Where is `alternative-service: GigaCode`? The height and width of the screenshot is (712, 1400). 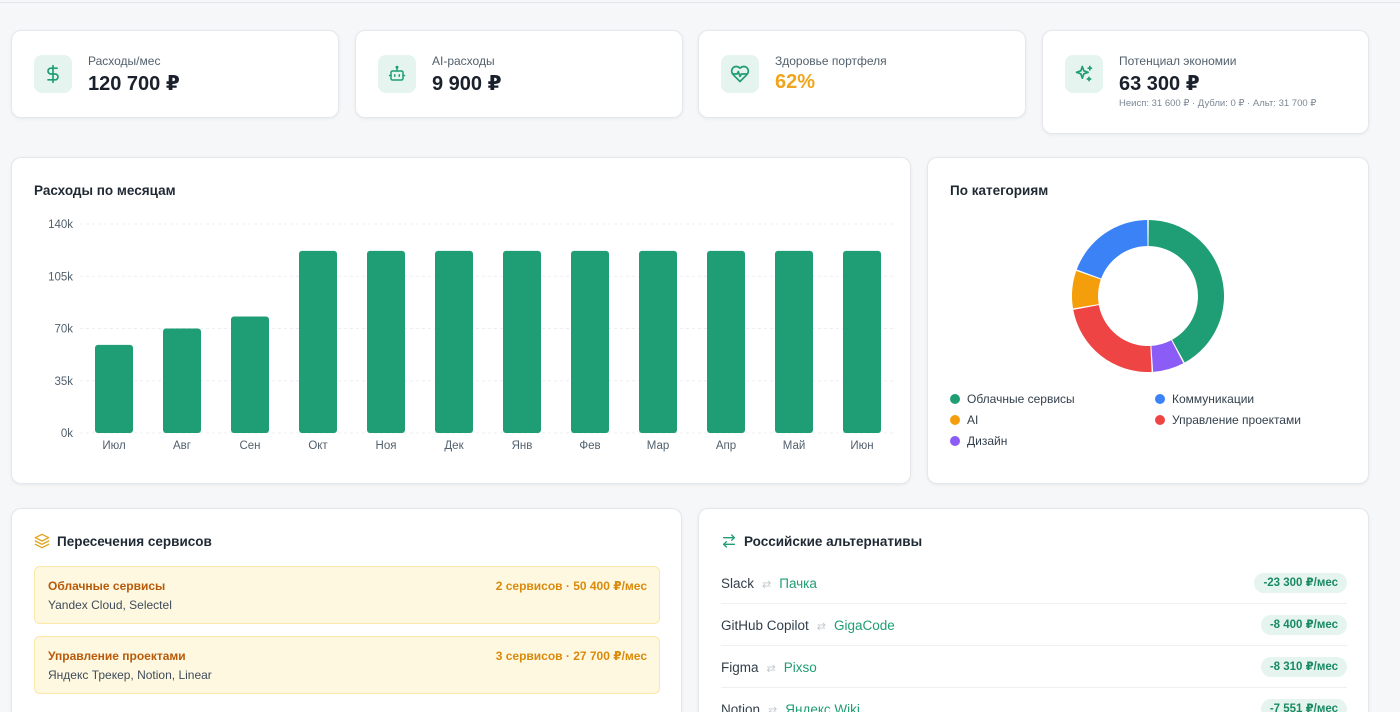
alternative-service: GigaCode is located at coordinates (864, 625).